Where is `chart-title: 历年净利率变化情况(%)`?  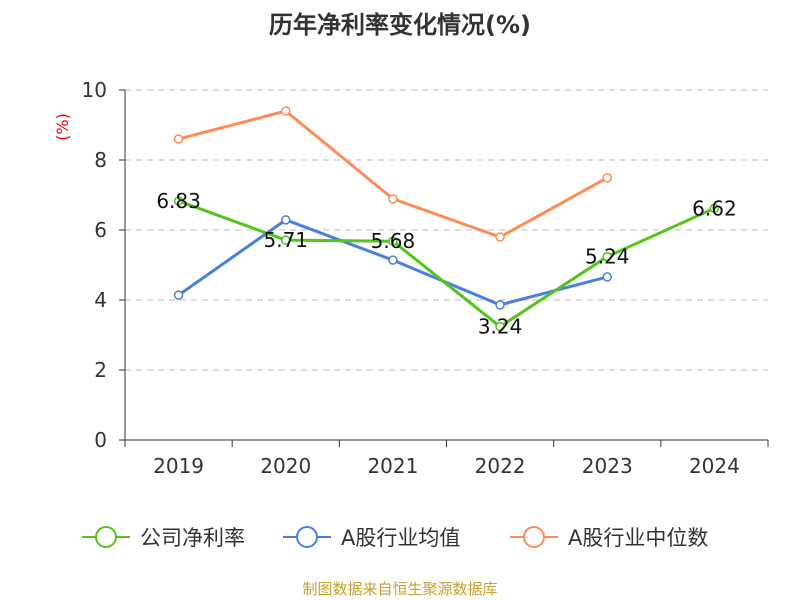 chart-title: 历年净利率变化情况(%) is located at coordinates (400, 25).